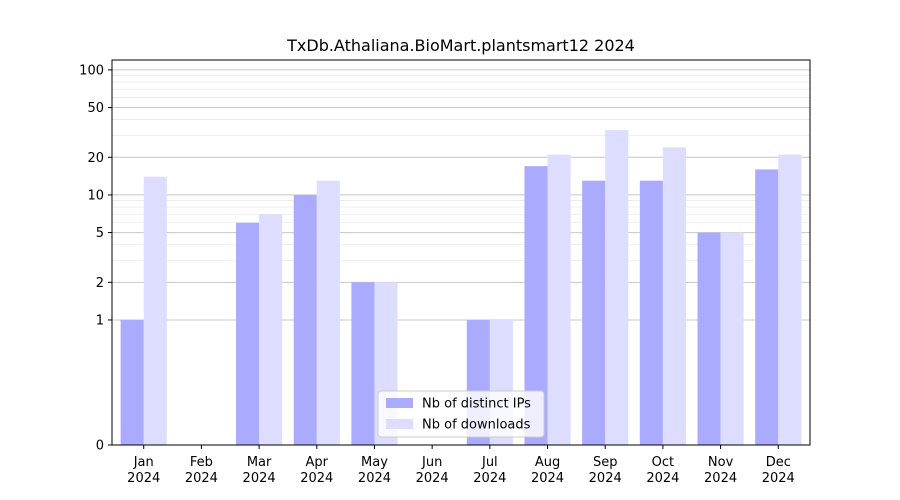 The width and height of the screenshot is (900, 500). I want to click on x-tick-label: Feb 2024, so click(201, 470).